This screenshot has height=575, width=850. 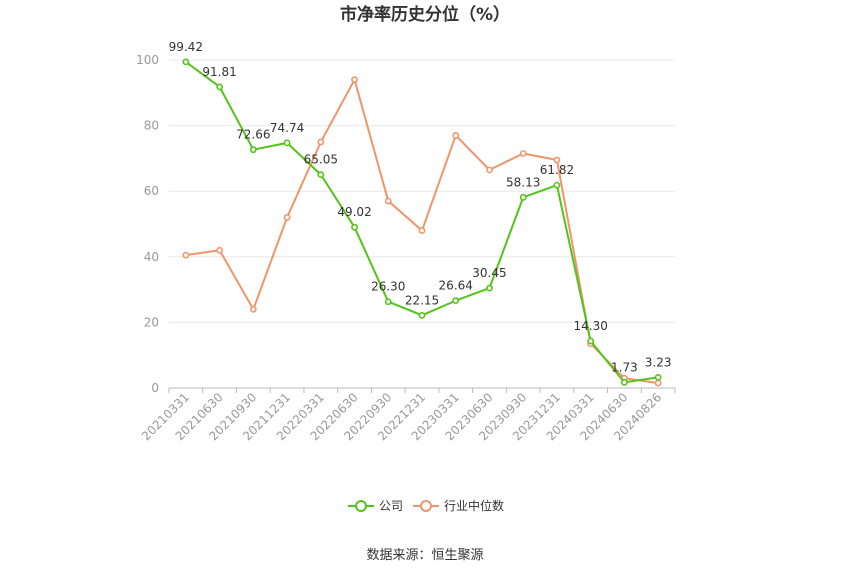 What do you see at coordinates (151, 257) in the screenshot?
I see `y-tick-label: 40` at bounding box center [151, 257].